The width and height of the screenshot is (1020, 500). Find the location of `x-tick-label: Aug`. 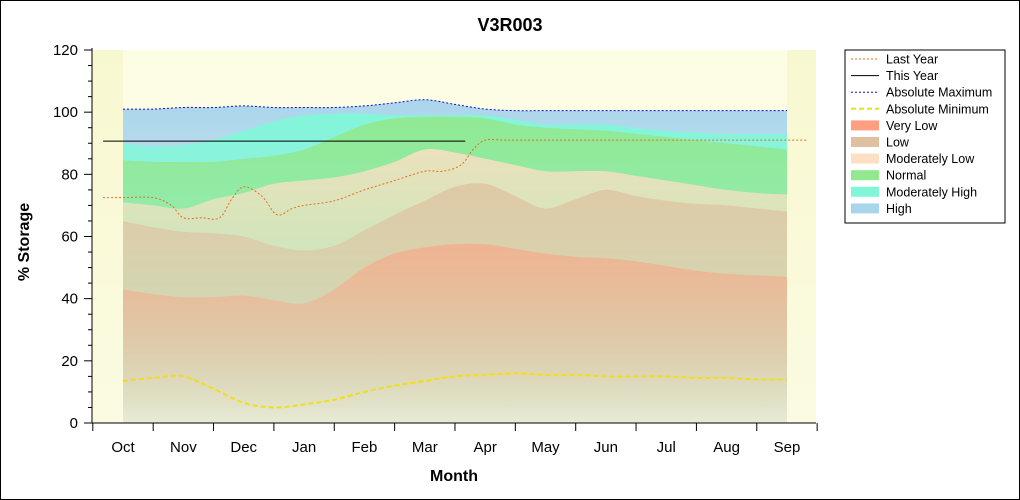

x-tick-label: Aug is located at coordinates (726, 447).